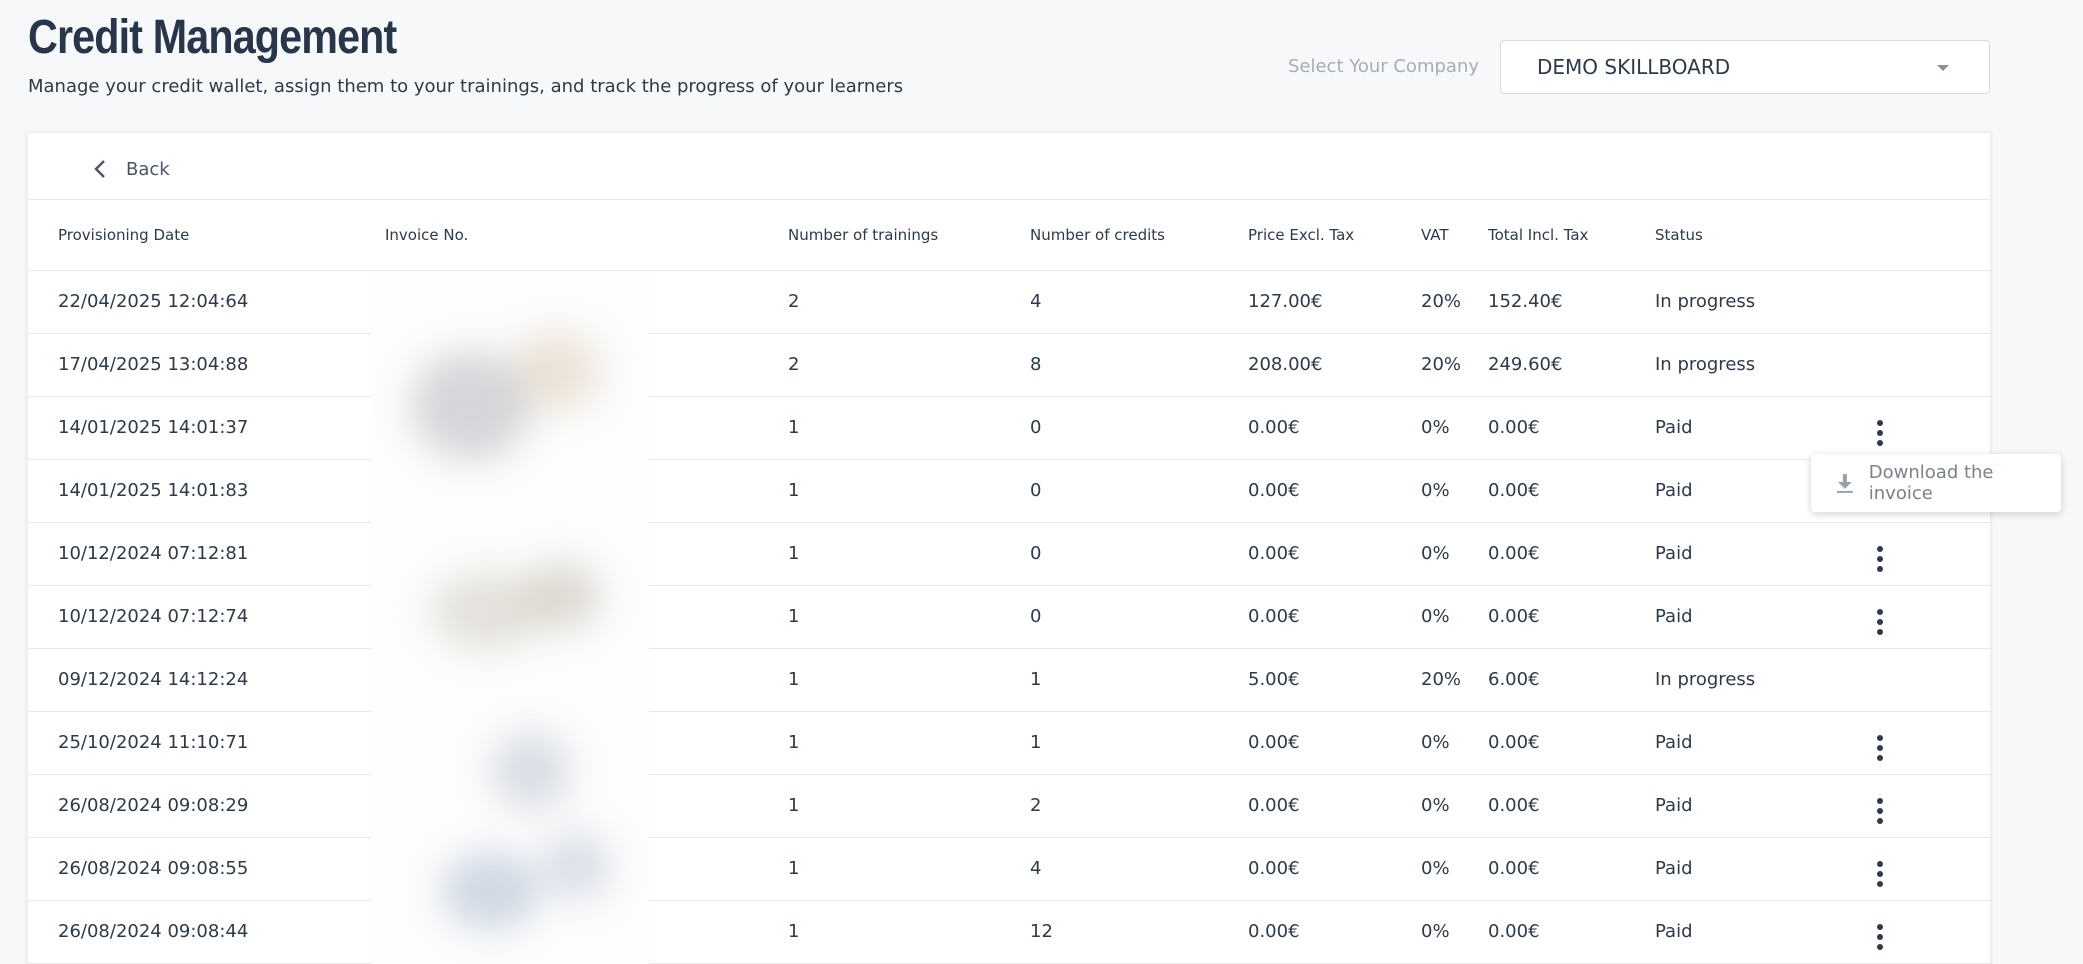 This screenshot has width=2083, height=964. I want to click on cell-date: 14/01/2025 14:01:37, so click(206, 428).